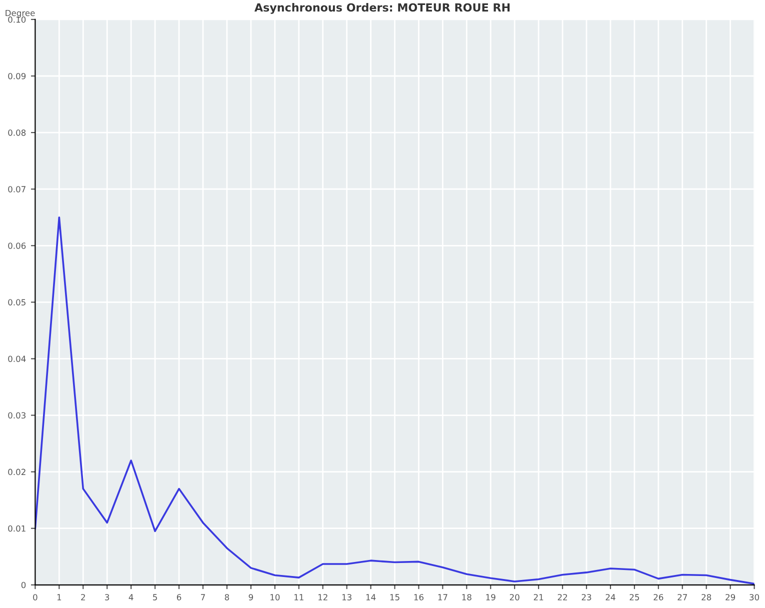 The image size is (765, 608). What do you see at coordinates (17, 472) in the screenshot?
I see `y-tick-label: 0.02` at bounding box center [17, 472].